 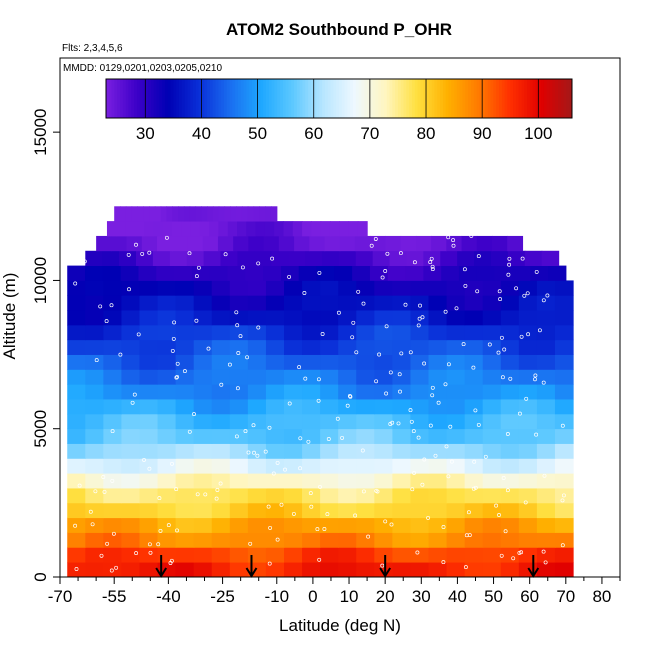 I want to click on flights-annotation: Flts: 2,3,4,5,6, so click(x=92, y=48).